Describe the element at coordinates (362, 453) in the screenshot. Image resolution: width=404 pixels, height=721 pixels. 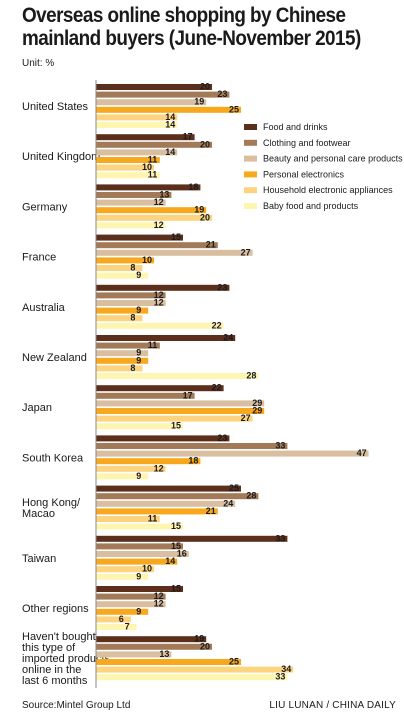
I see `data-label: 47` at that location.